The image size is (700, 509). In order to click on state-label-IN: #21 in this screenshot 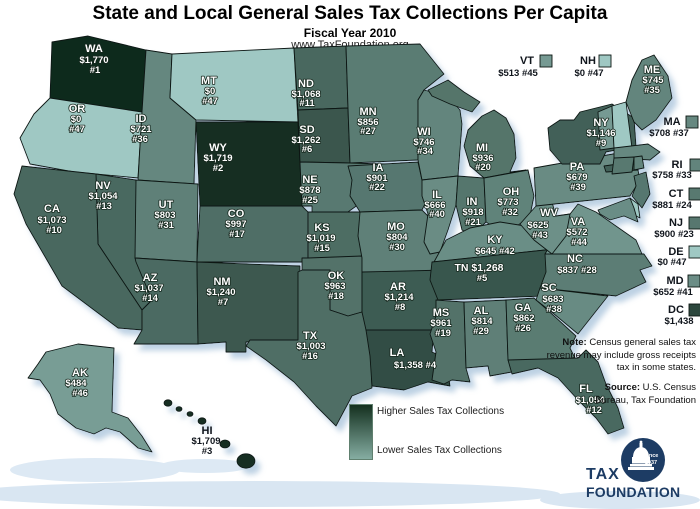, I will do `click(473, 222)`.